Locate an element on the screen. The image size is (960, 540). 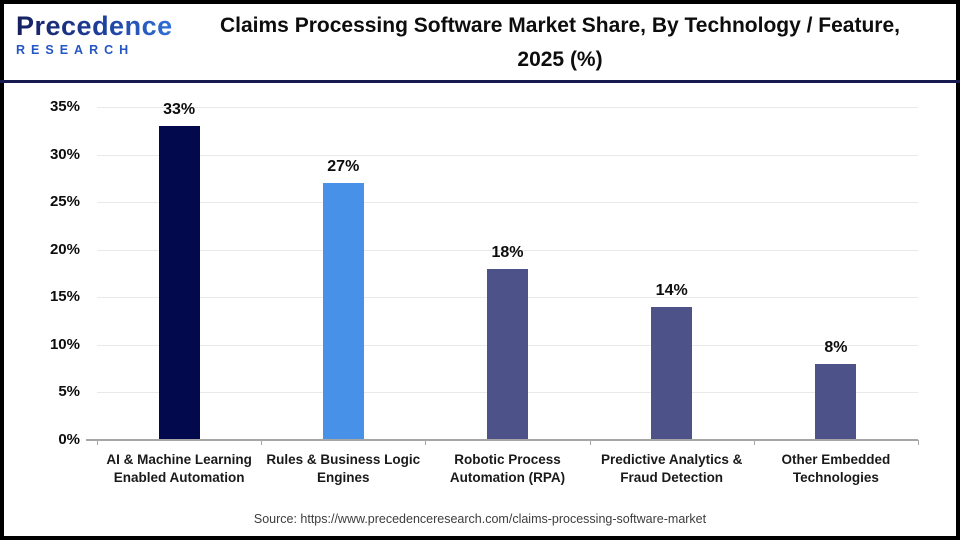
y-axis-tick-label: 35% is located at coordinates (64, 106).